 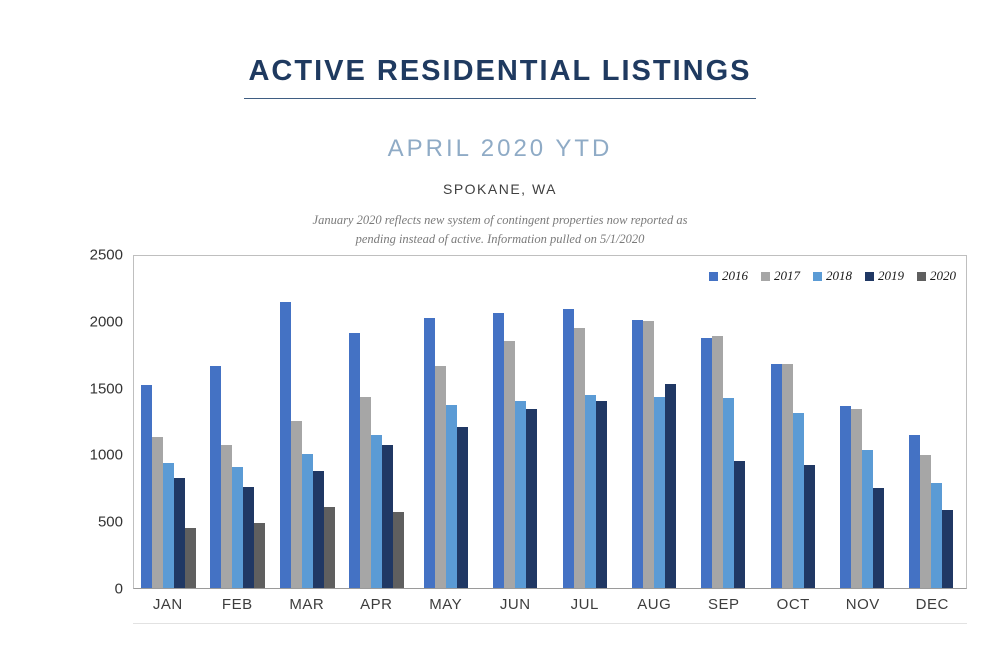 I want to click on x-axis: JAN FEB MAR APR MAY JUN JUL AUG SEP OCT NOV DEC, so click(x=550, y=606).